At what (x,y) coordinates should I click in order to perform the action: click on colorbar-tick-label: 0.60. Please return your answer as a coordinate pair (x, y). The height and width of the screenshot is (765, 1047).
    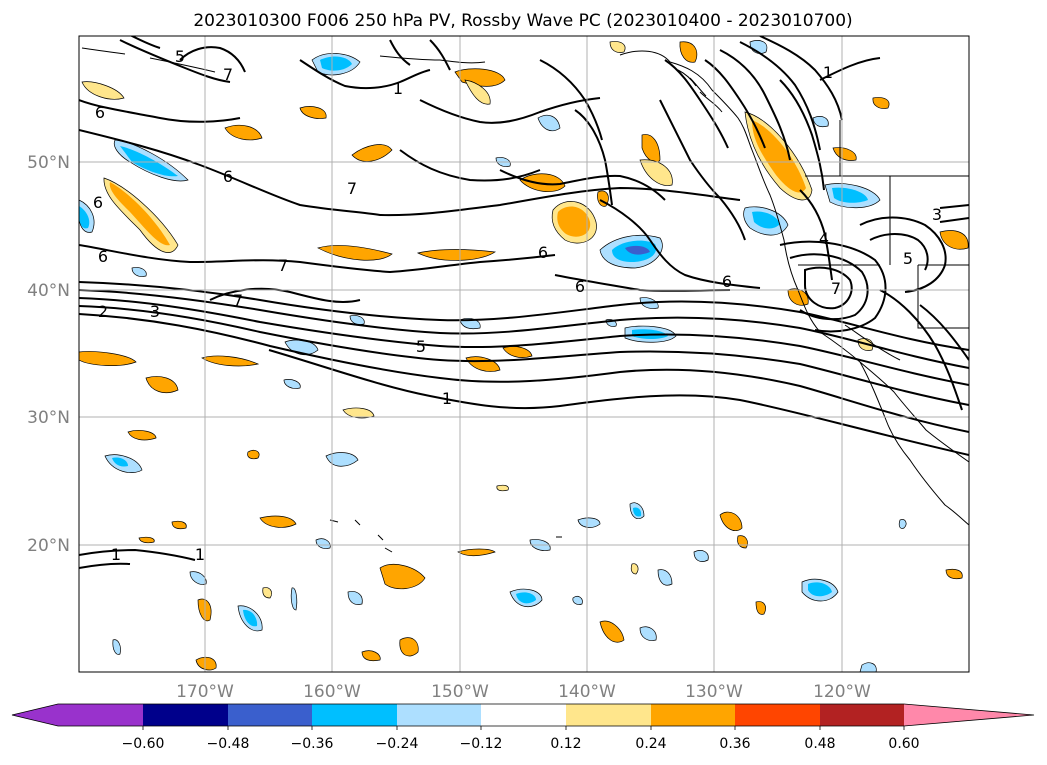
    Looking at the image, I should click on (903, 744).